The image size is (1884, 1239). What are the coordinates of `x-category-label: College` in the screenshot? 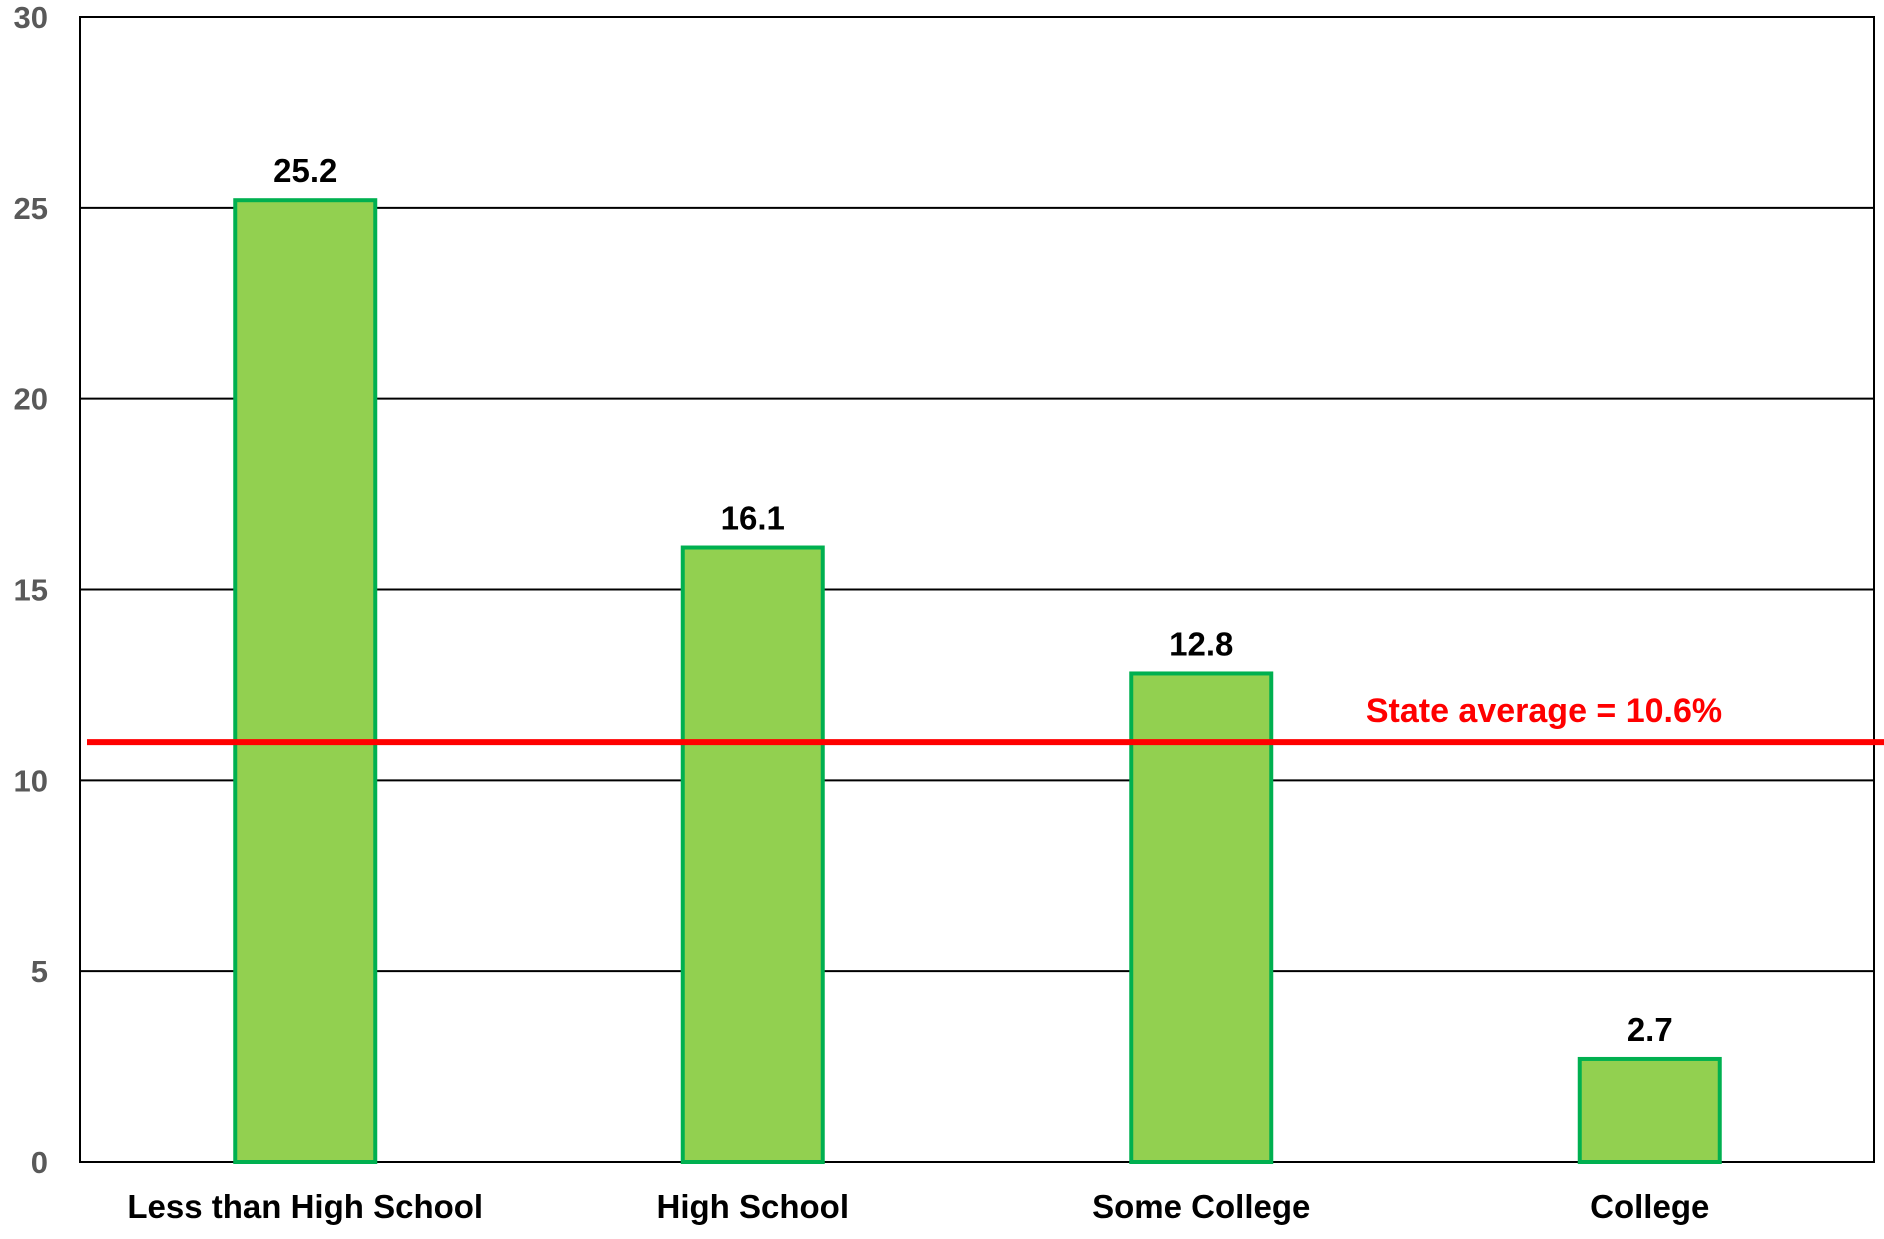 It's located at (1649, 1206).